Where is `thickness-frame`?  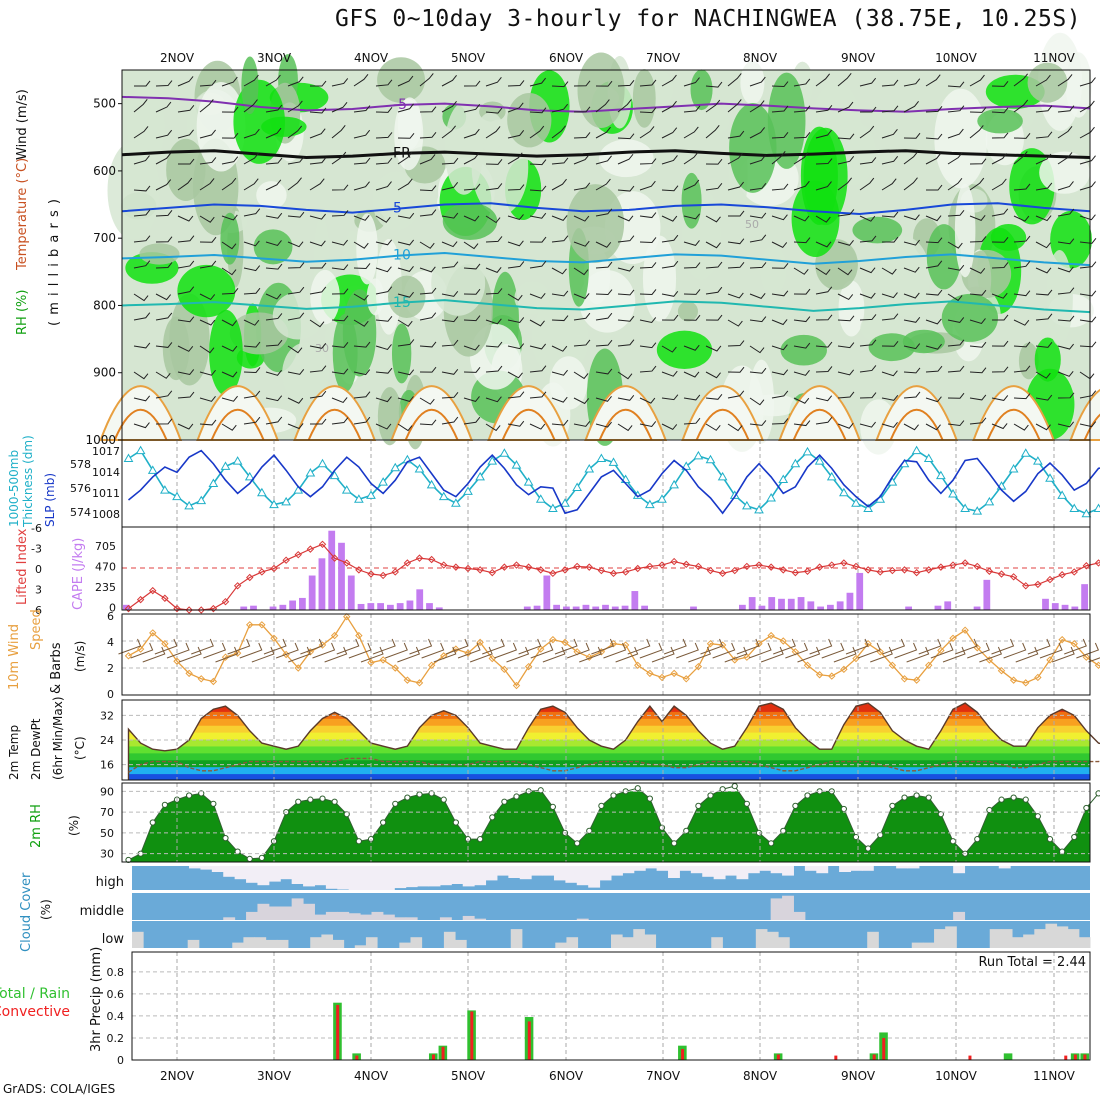
thickness-frame is located at coordinates (606, 483).